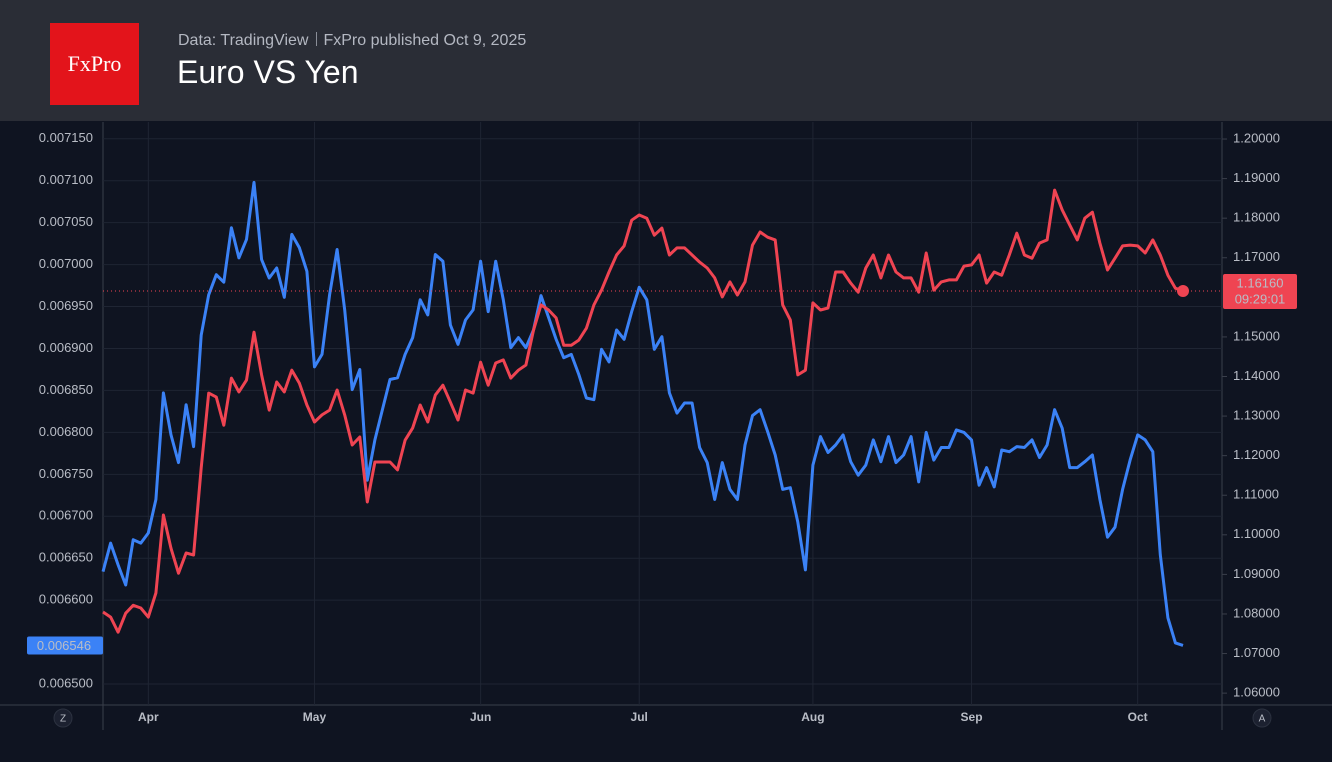  I want to click on y-tick-label: 0.006500, so click(66, 682).